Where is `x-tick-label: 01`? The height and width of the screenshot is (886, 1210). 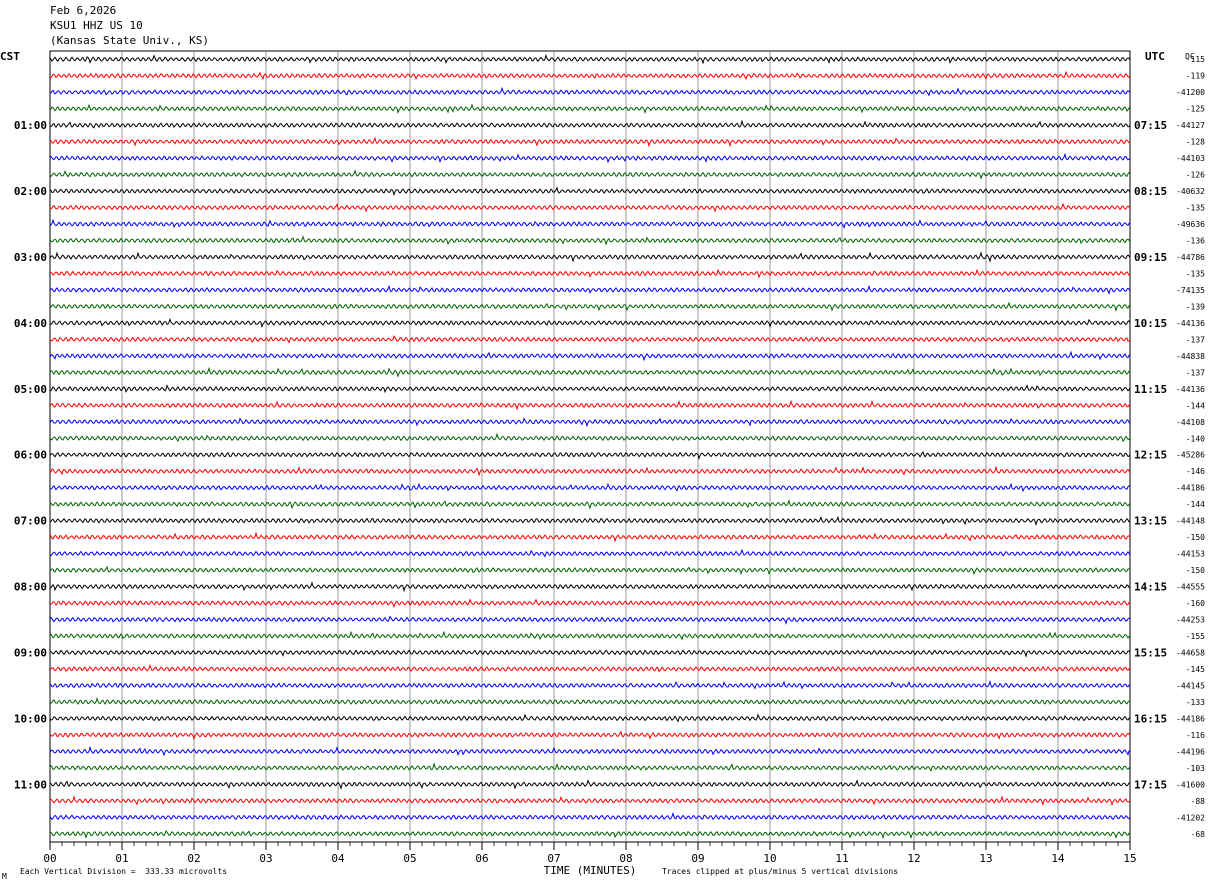
x-tick-label: 01 is located at coordinates (121, 858).